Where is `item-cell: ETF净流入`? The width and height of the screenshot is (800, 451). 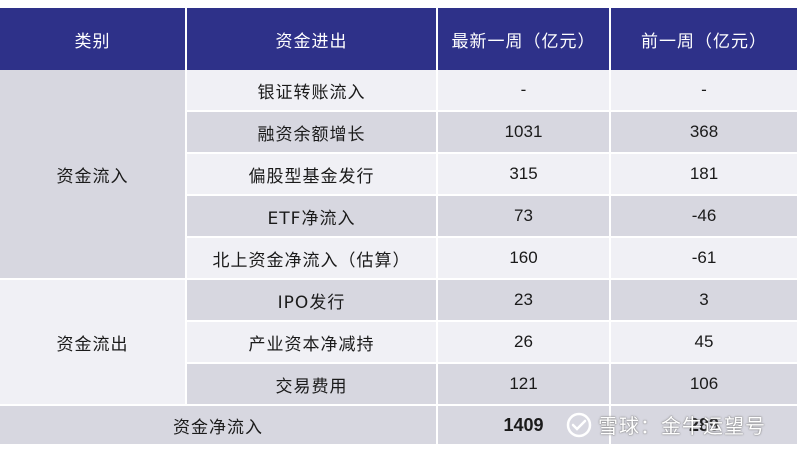 item-cell: ETF净流入 is located at coordinates (312, 216).